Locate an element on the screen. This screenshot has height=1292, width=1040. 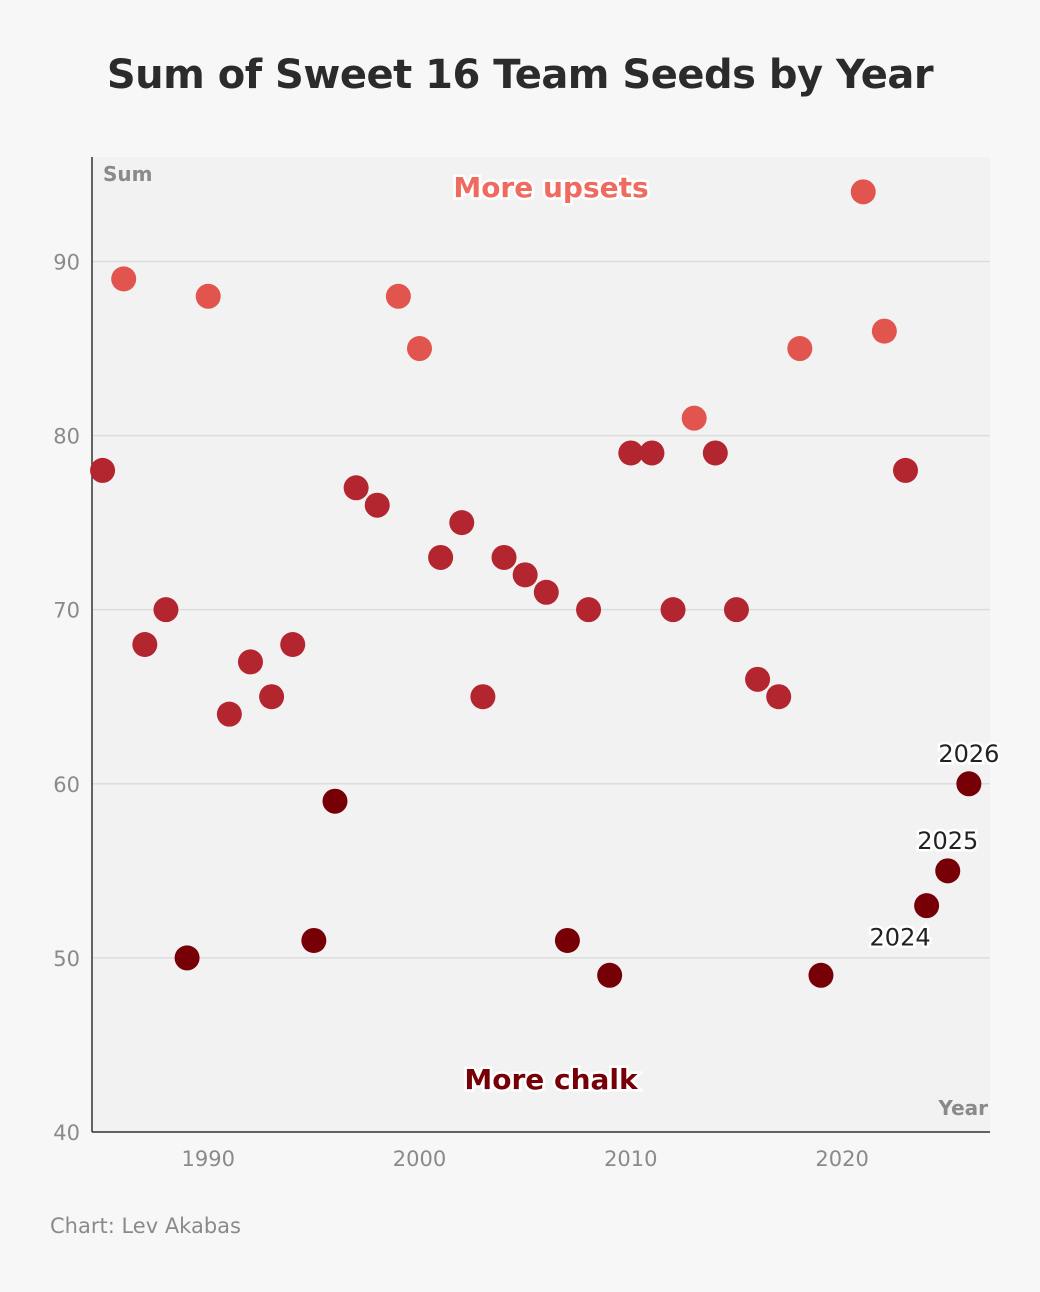
point-label-2024: 2024 is located at coordinates (900, 938).